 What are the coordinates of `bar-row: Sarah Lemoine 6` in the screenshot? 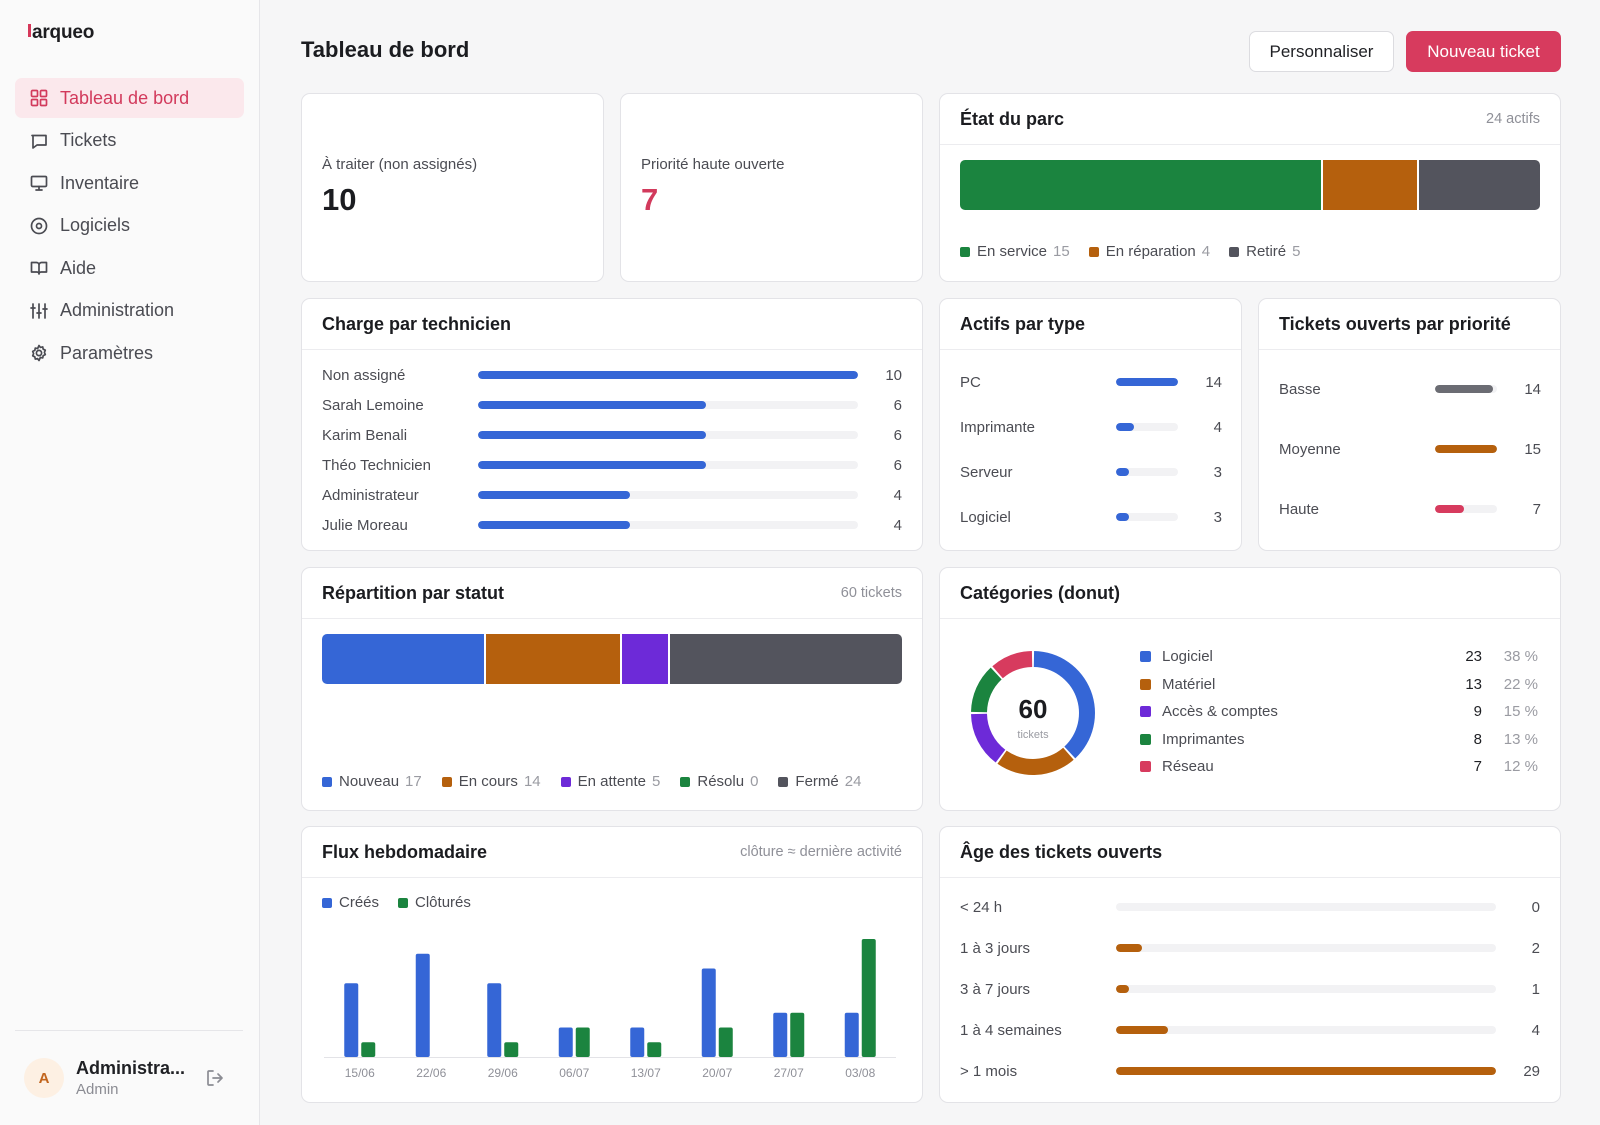 It's located at (612, 405).